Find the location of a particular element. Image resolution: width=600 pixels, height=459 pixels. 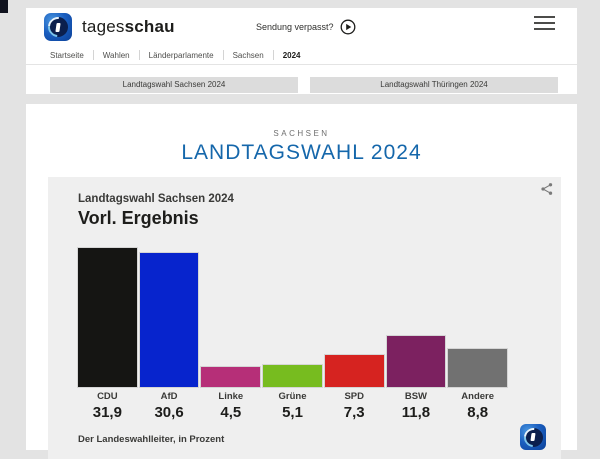

bar-cdu is located at coordinates (107, 317).